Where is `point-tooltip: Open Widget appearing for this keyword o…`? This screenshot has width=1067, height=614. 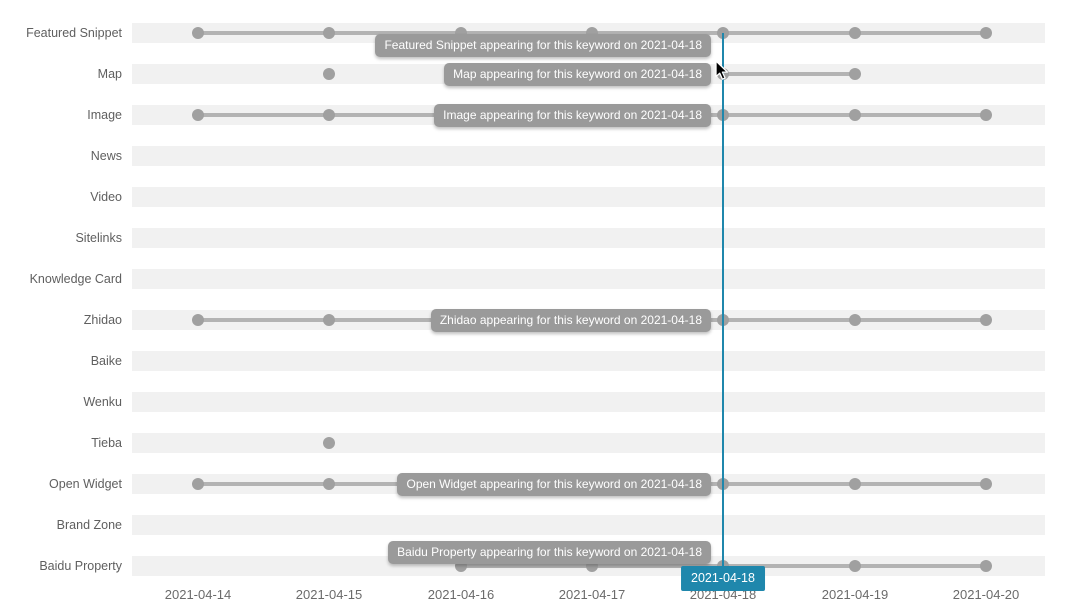 point-tooltip: Open Widget appearing for this keyword o… is located at coordinates (554, 484).